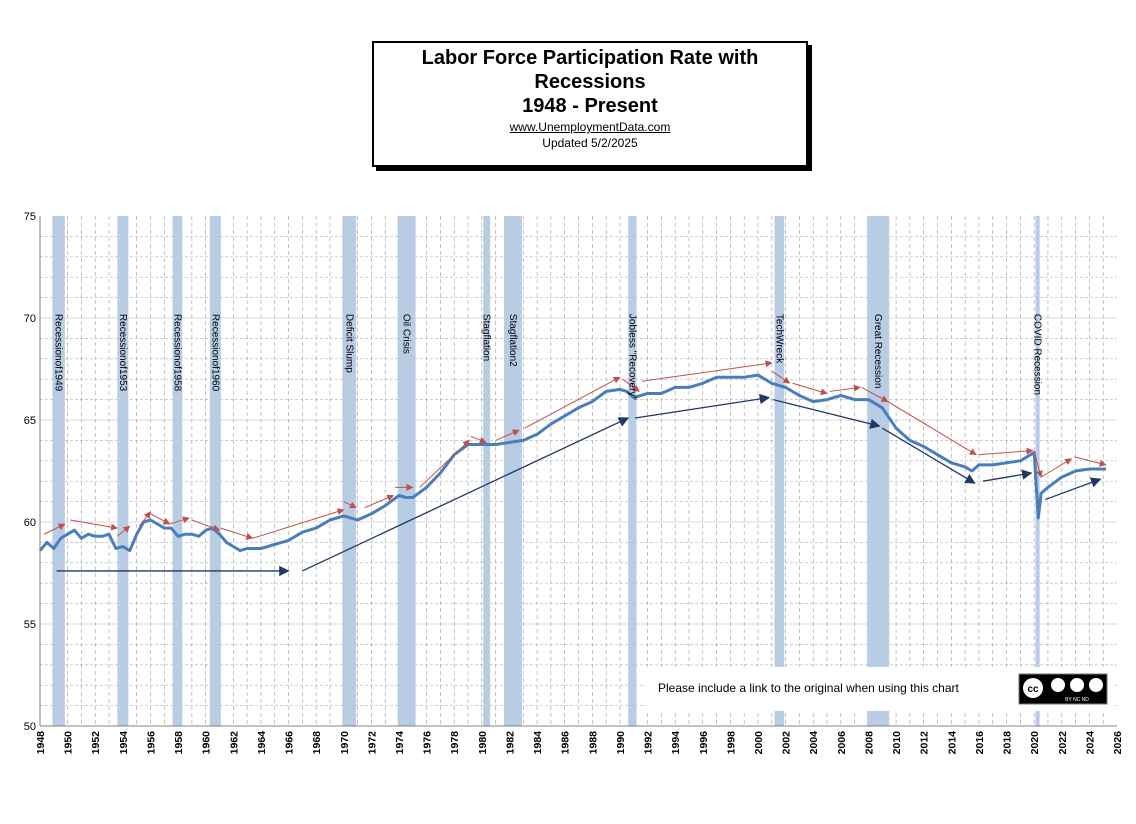  I want to click on y-tick-label: 70, so click(30, 319).